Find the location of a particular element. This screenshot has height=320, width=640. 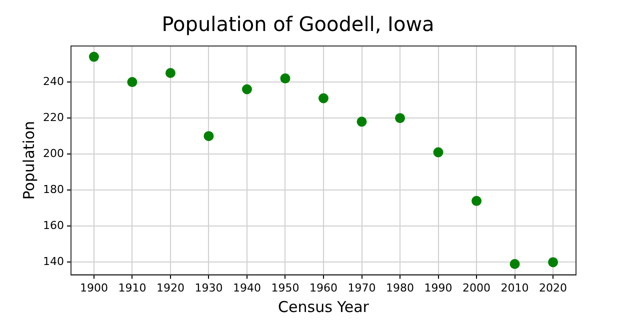

y-tick-label: 240 is located at coordinates (53, 81).